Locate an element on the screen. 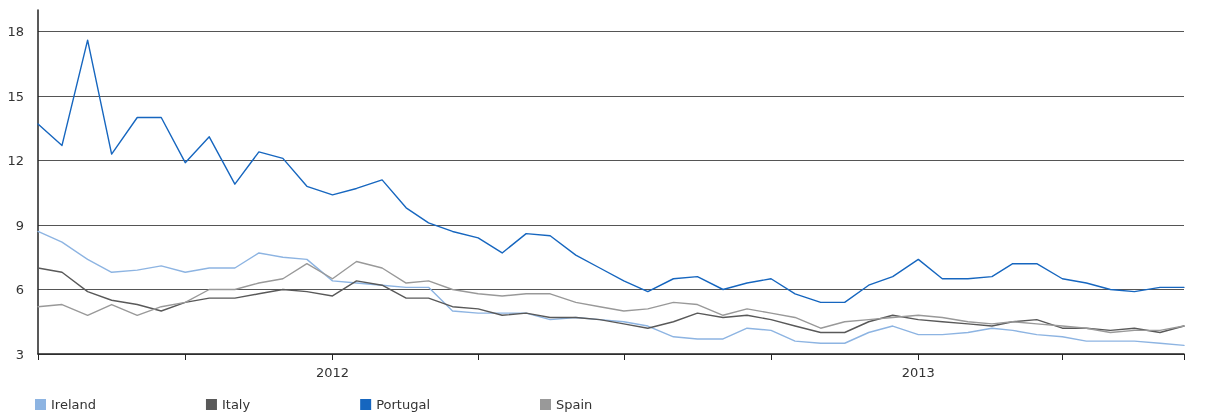 The height and width of the screenshot is (416, 1208). x-tick-label: 2013 is located at coordinates (918, 372).